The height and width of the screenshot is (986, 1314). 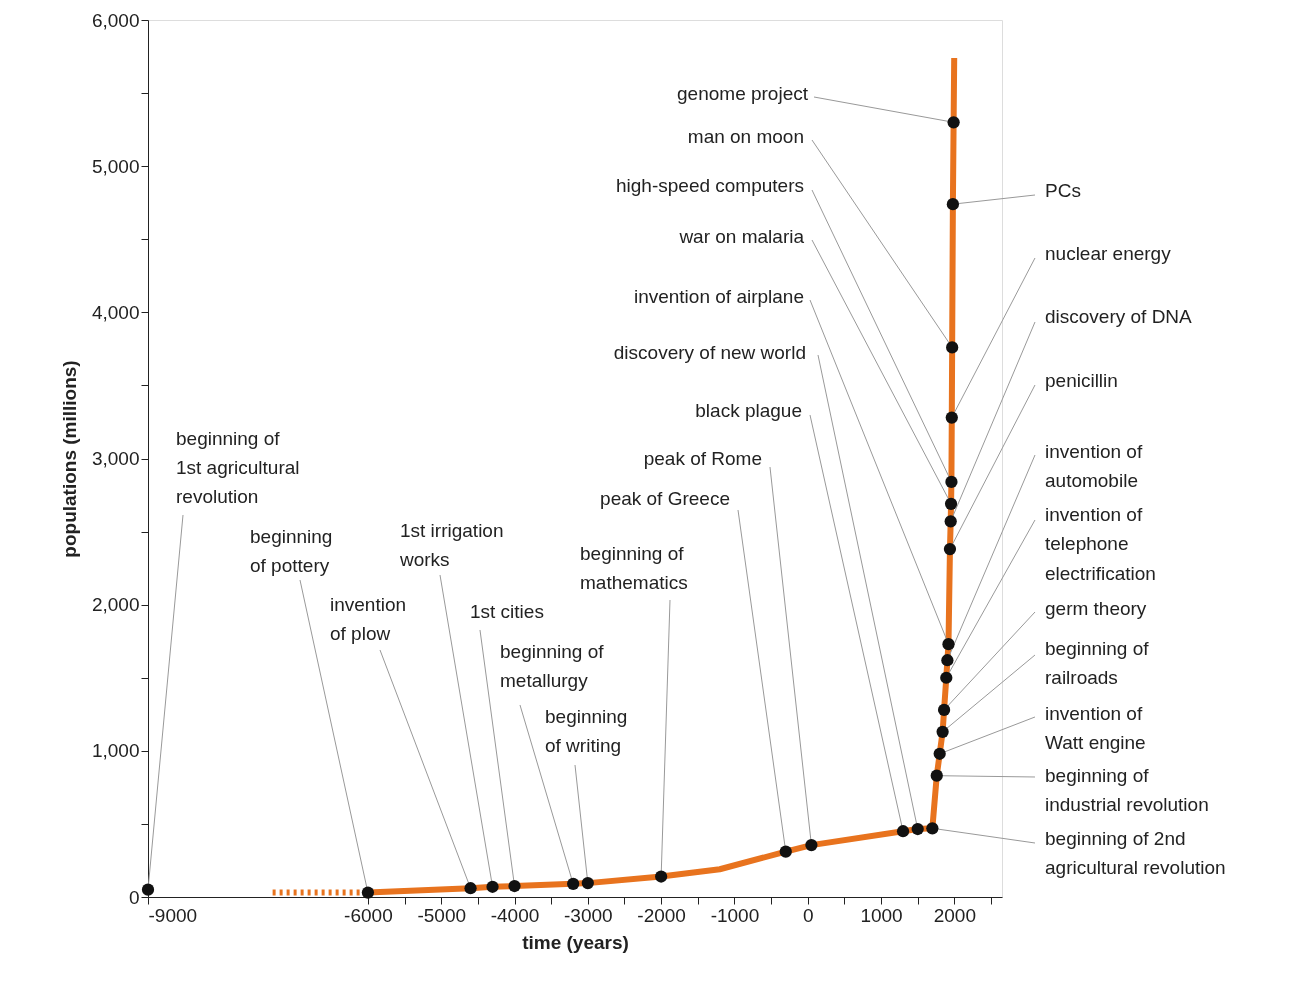 I want to click on annotation: 1st cities, so click(x=507, y=611).